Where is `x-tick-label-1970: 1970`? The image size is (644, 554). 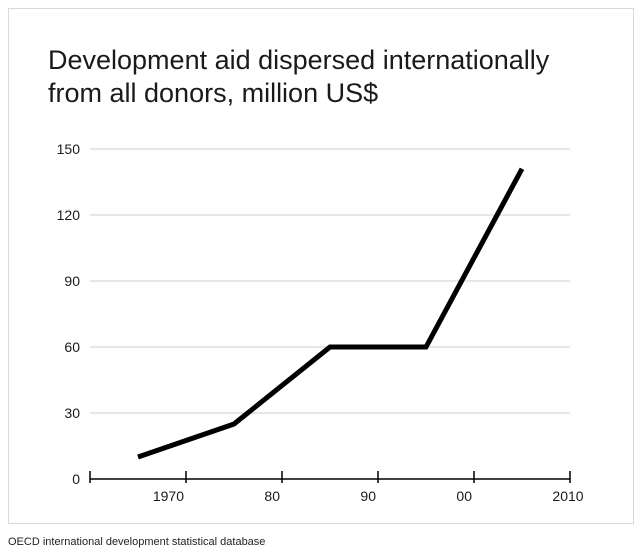
x-tick-label-1970: 1970 is located at coordinates (168, 496).